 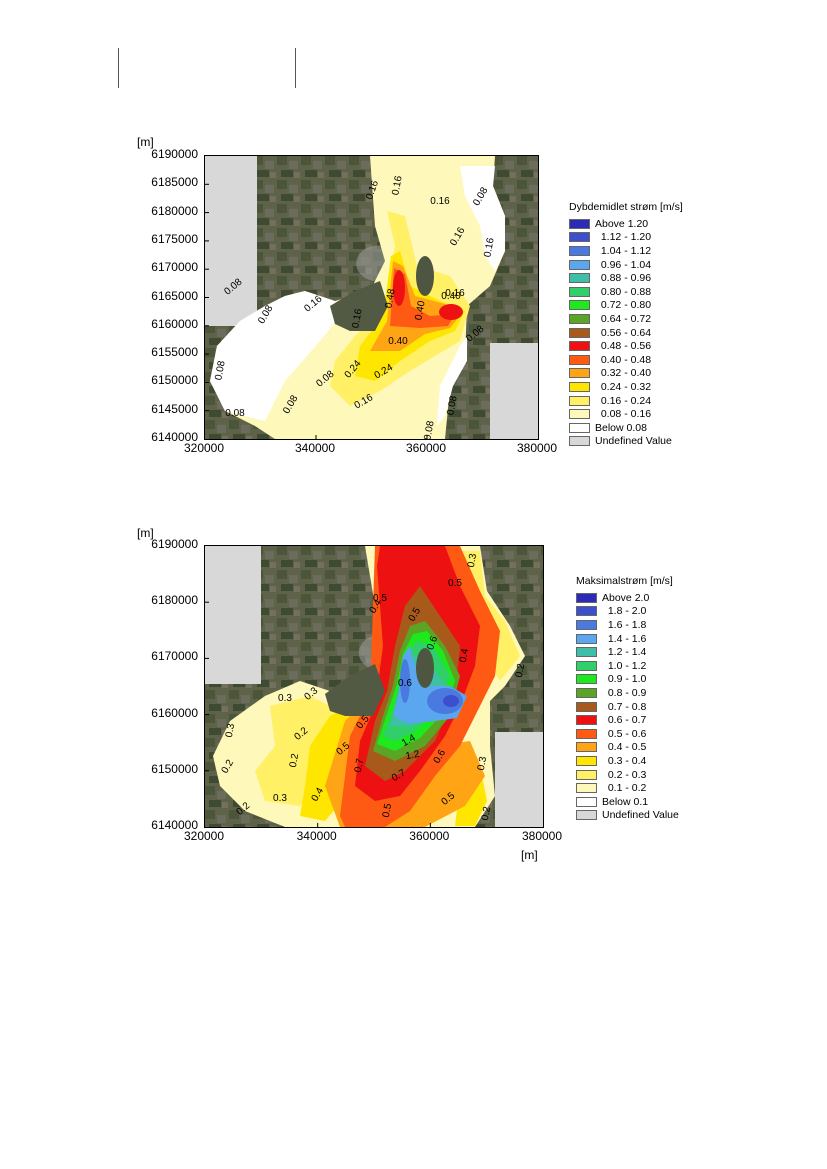 What do you see at coordinates (627, 598) in the screenshot?
I see `legend-item: Above 2.0` at bounding box center [627, 598].